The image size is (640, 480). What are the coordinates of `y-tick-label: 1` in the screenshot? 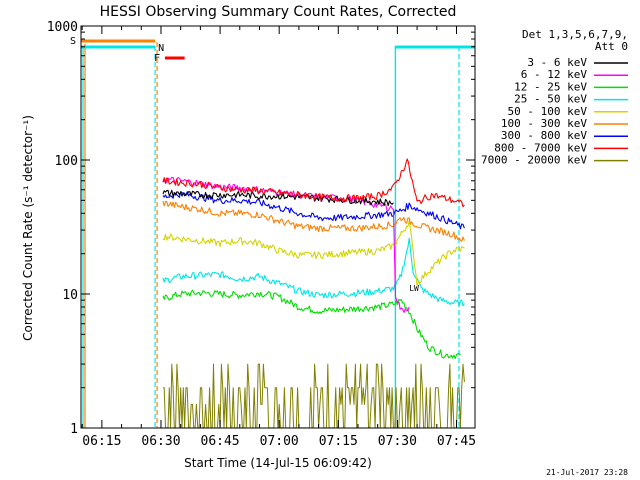 It's located at (74, 429).